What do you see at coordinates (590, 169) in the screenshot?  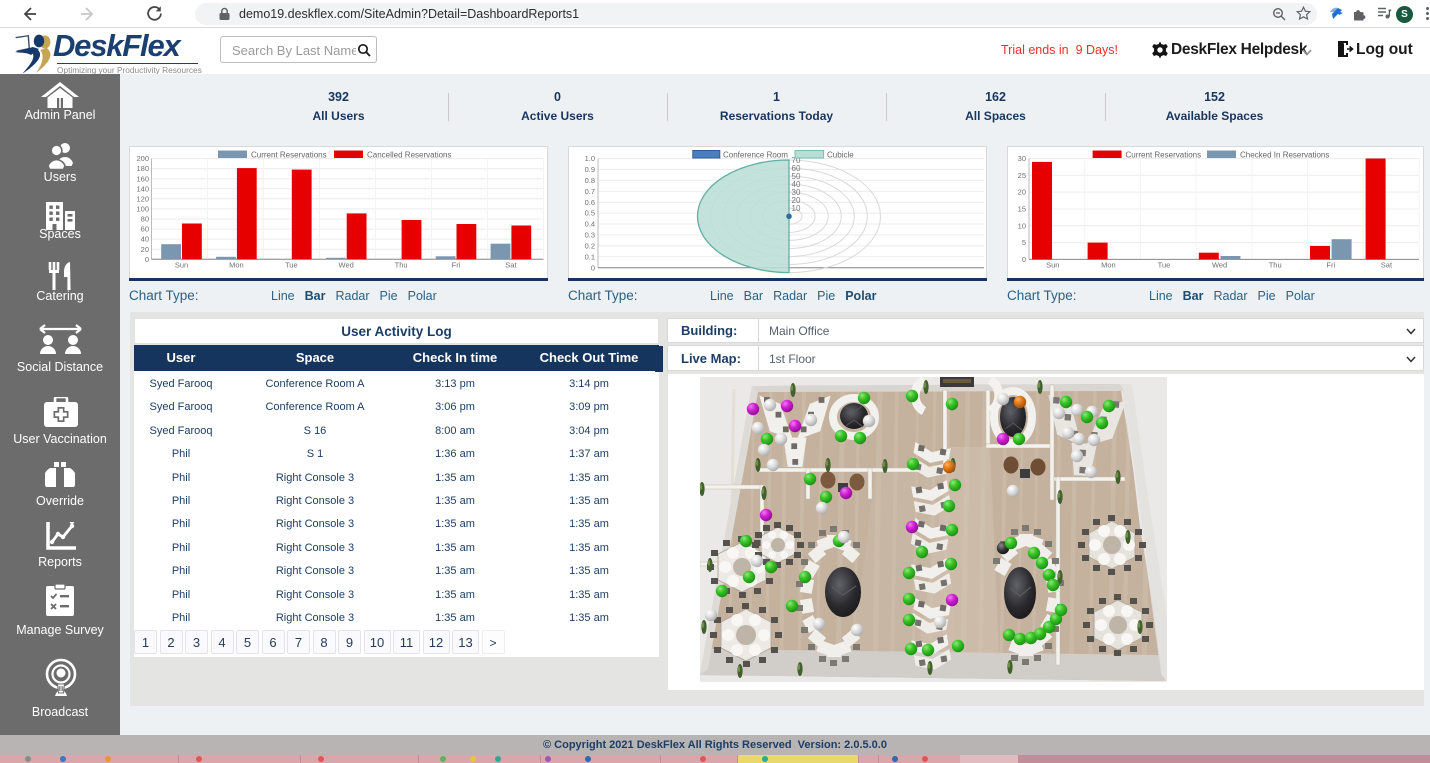 I see `svg-text: 0.9` at bounding box center [590, 169].